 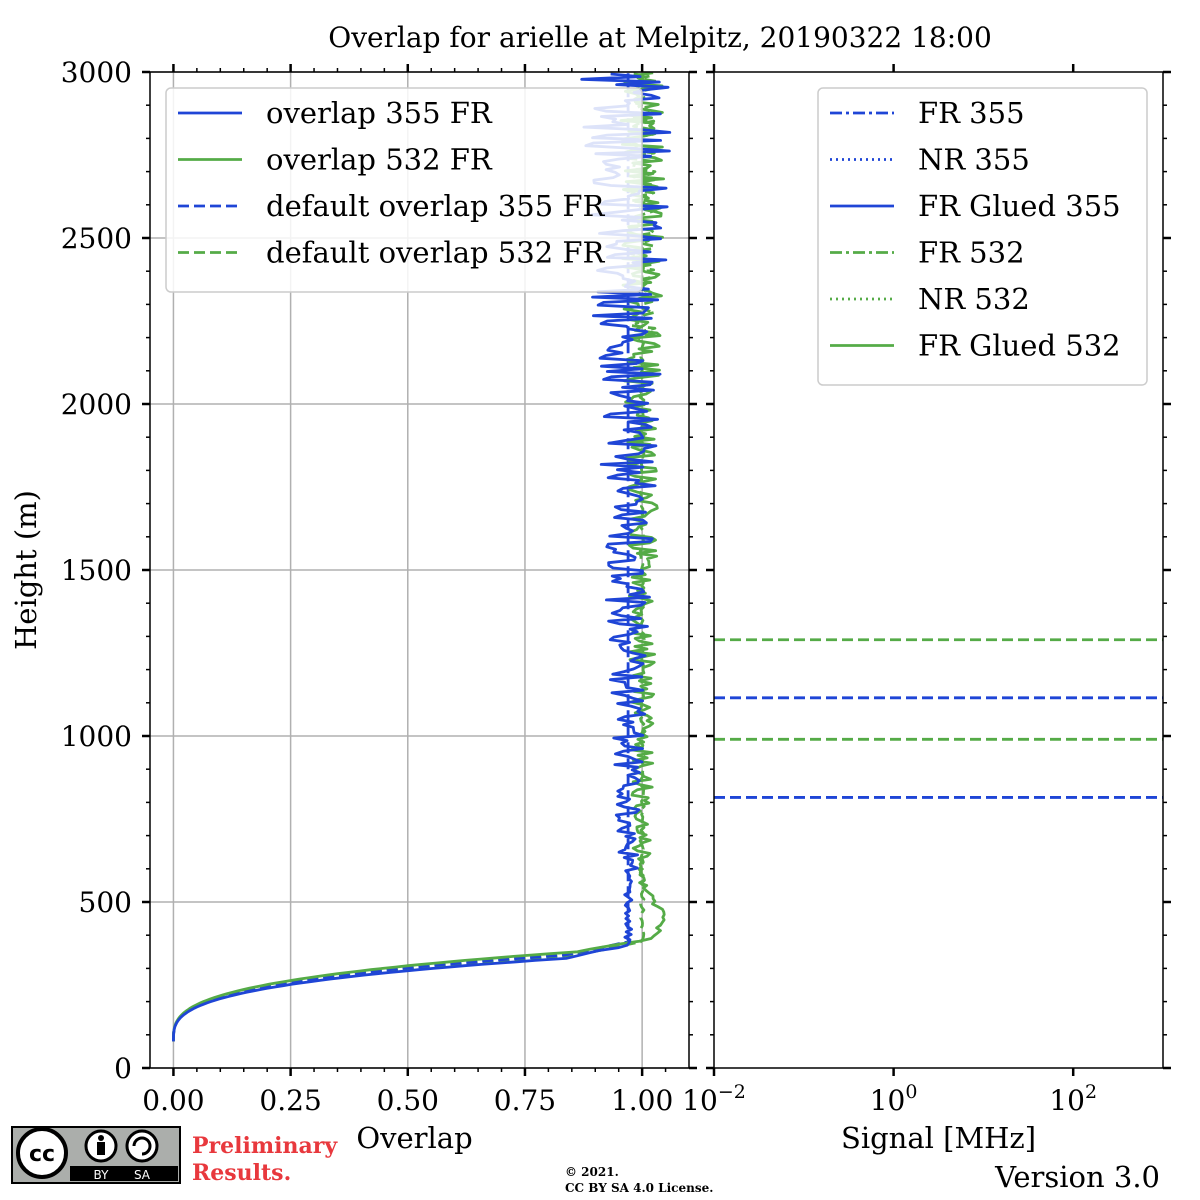 I want to click on overlap-x-tick-label: 0.00, so click(x=173, y=1100).